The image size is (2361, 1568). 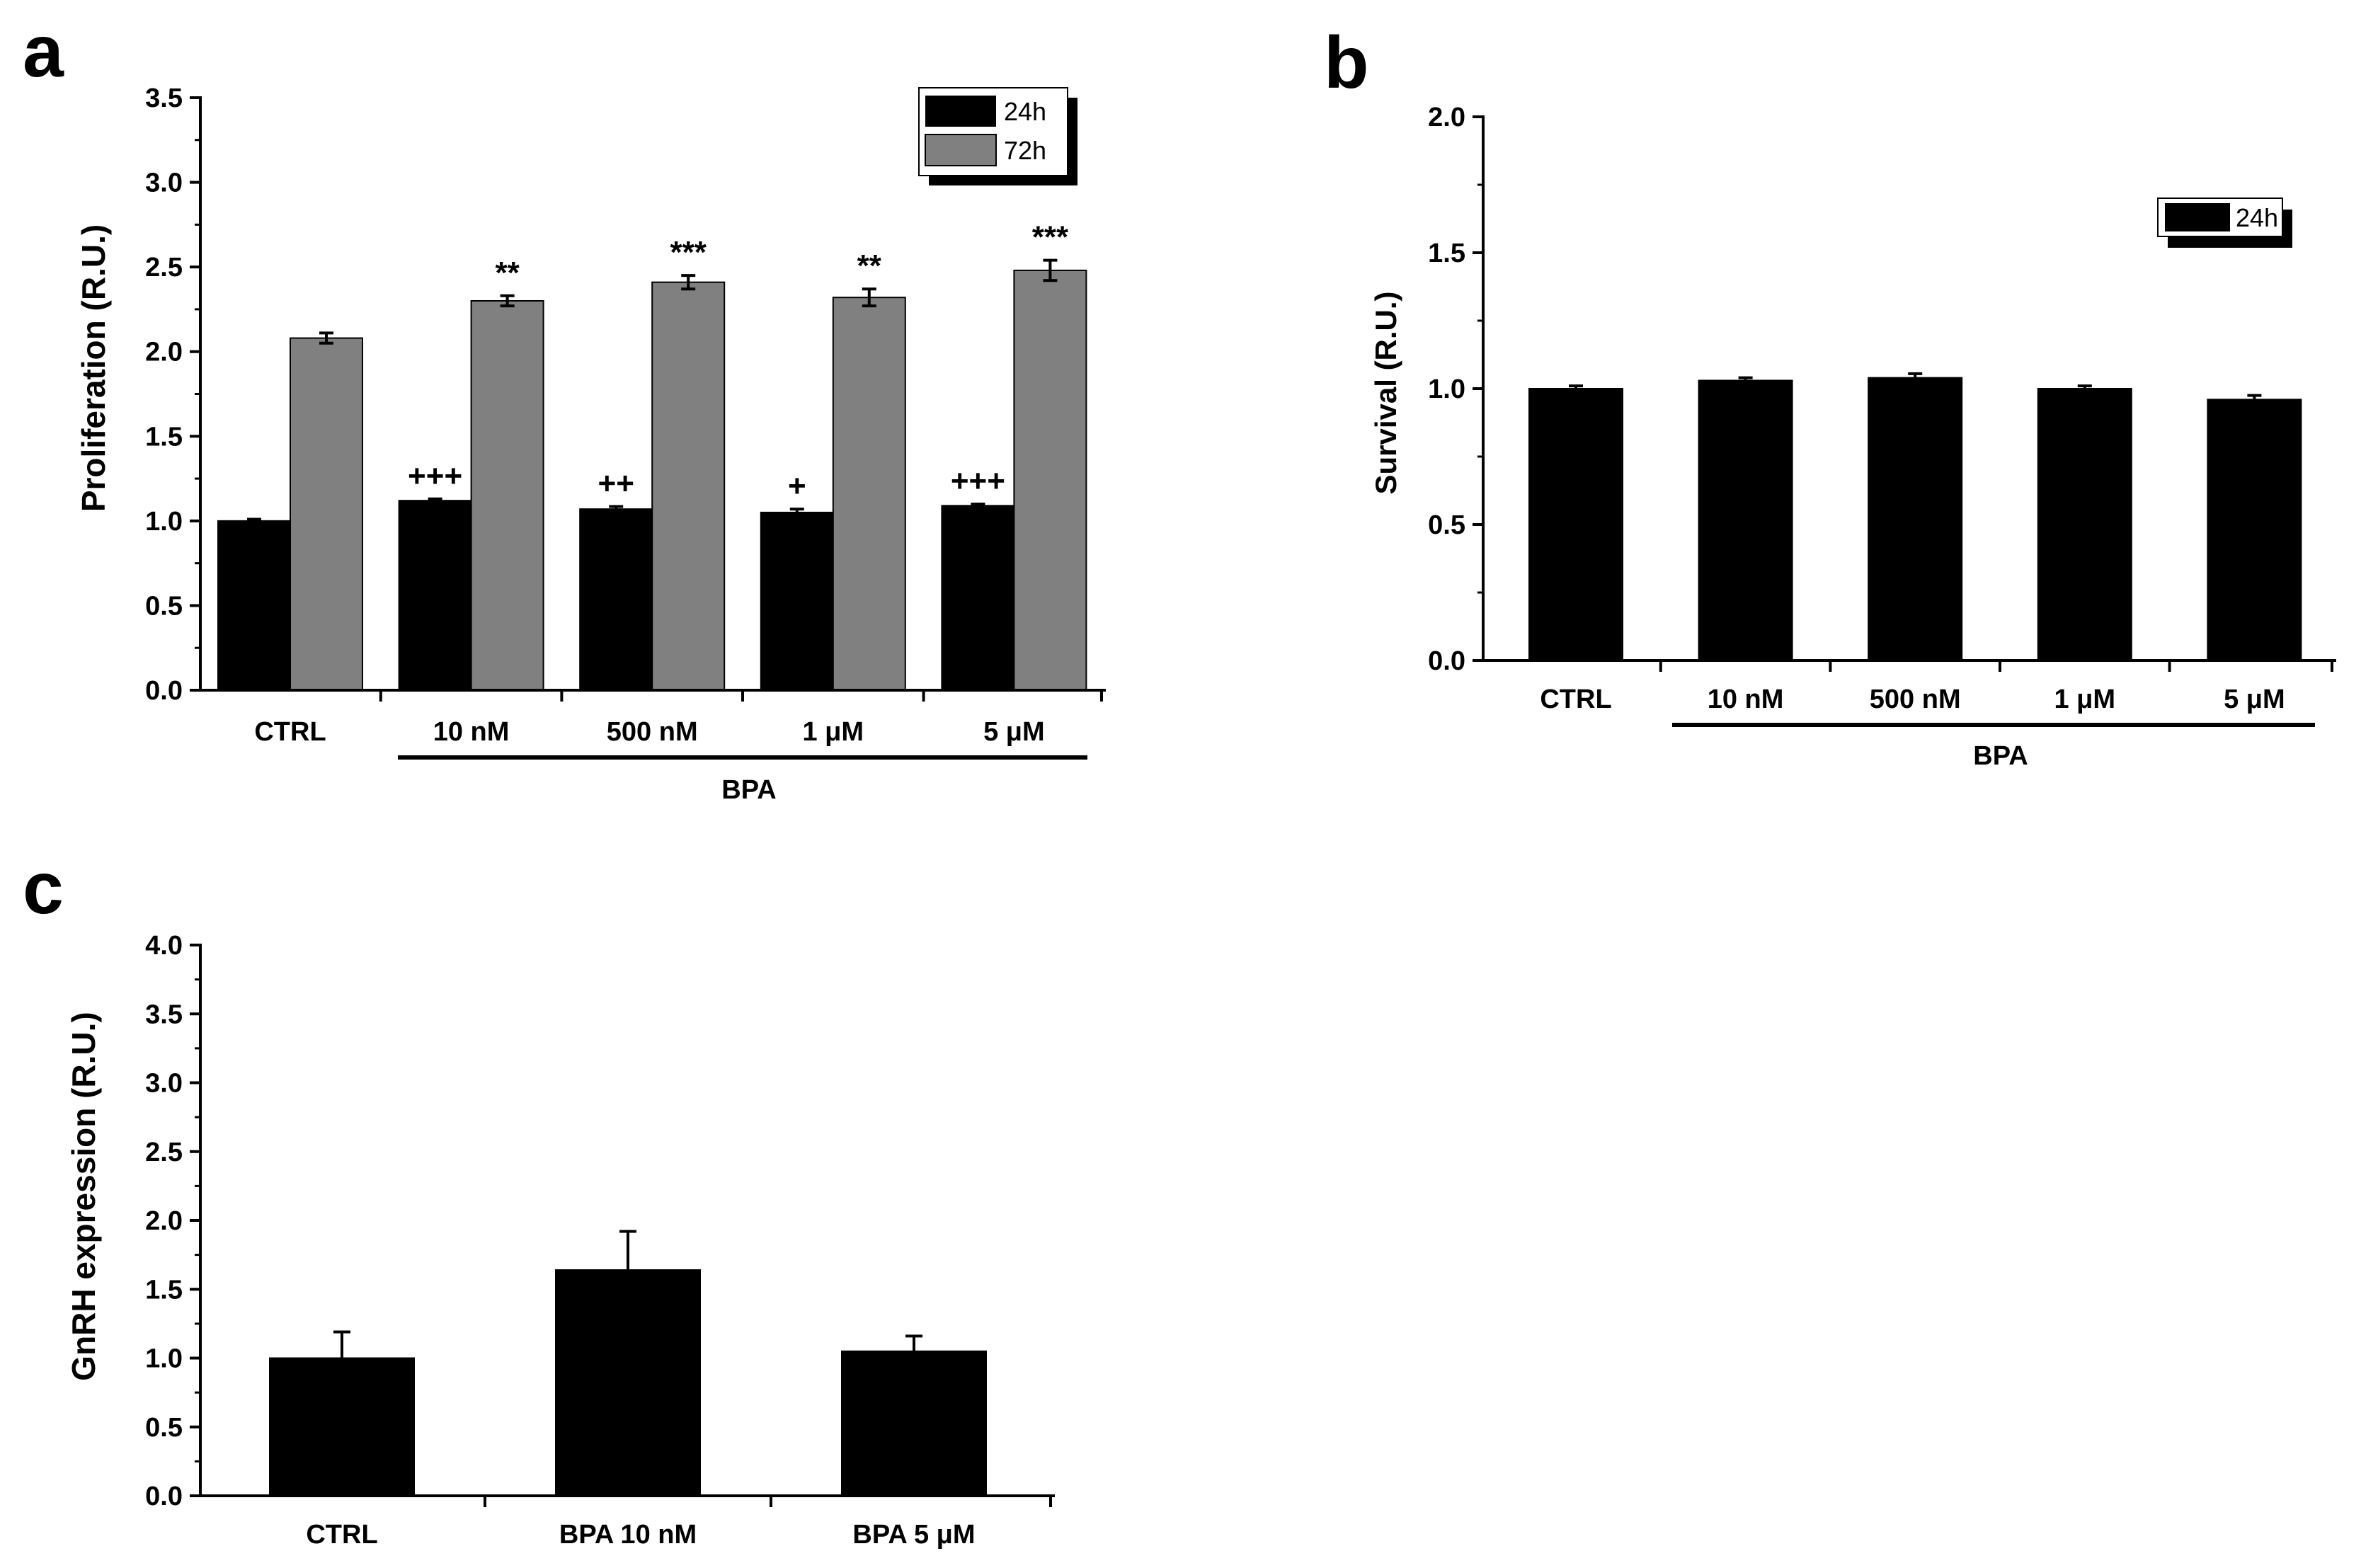 What do you see at coordinates (1385, 392) in the screenshot?
I see `y-axis-title-b: Survival (R.U.)` at bounding box center [1385, 392].